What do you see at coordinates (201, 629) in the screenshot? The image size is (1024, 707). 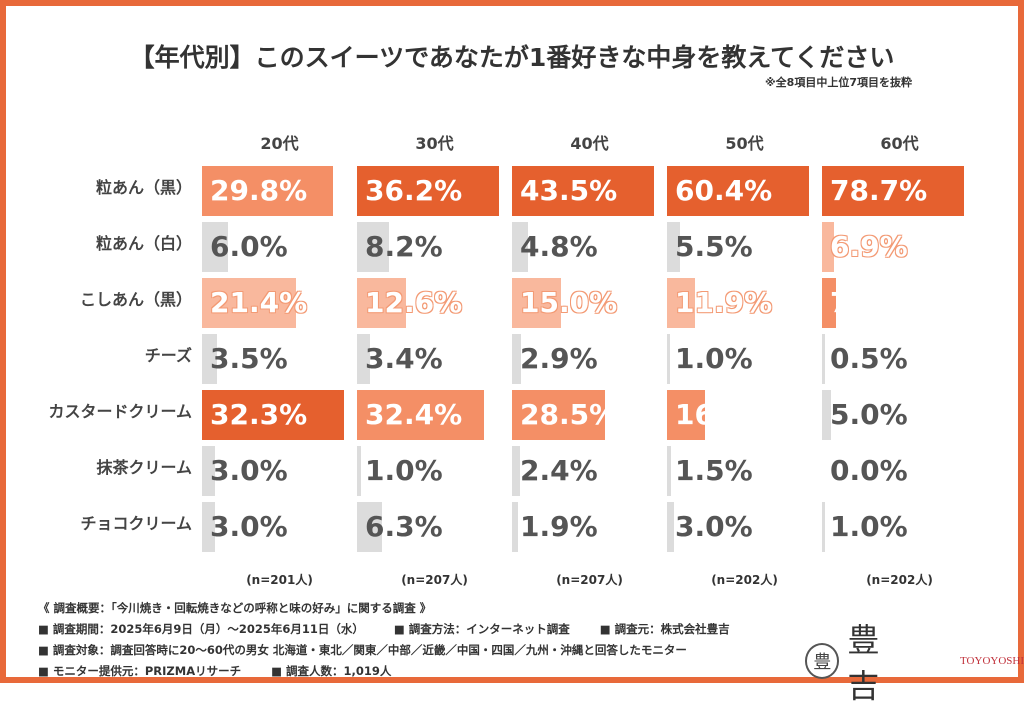 I see `footer-period: ■ 調査期間：2025年6月9日（月）～2025年6月11日（水）` at bounding box center [201, 629].